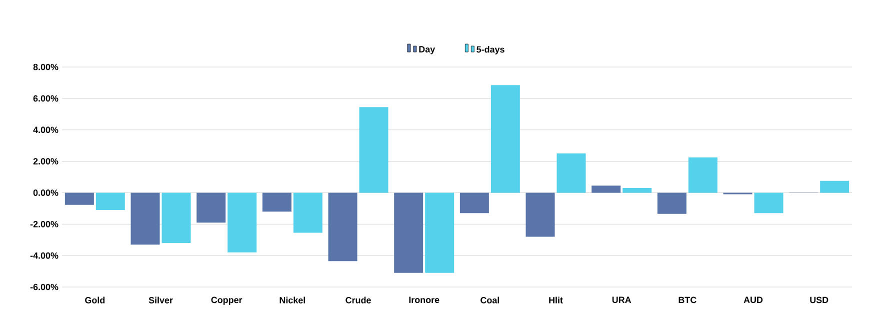 This screenshot has width=877, height=332. Describe the element at coordinates (44, 224) in the screenshot. I see `y-tick-label: -2.00%` at that location.